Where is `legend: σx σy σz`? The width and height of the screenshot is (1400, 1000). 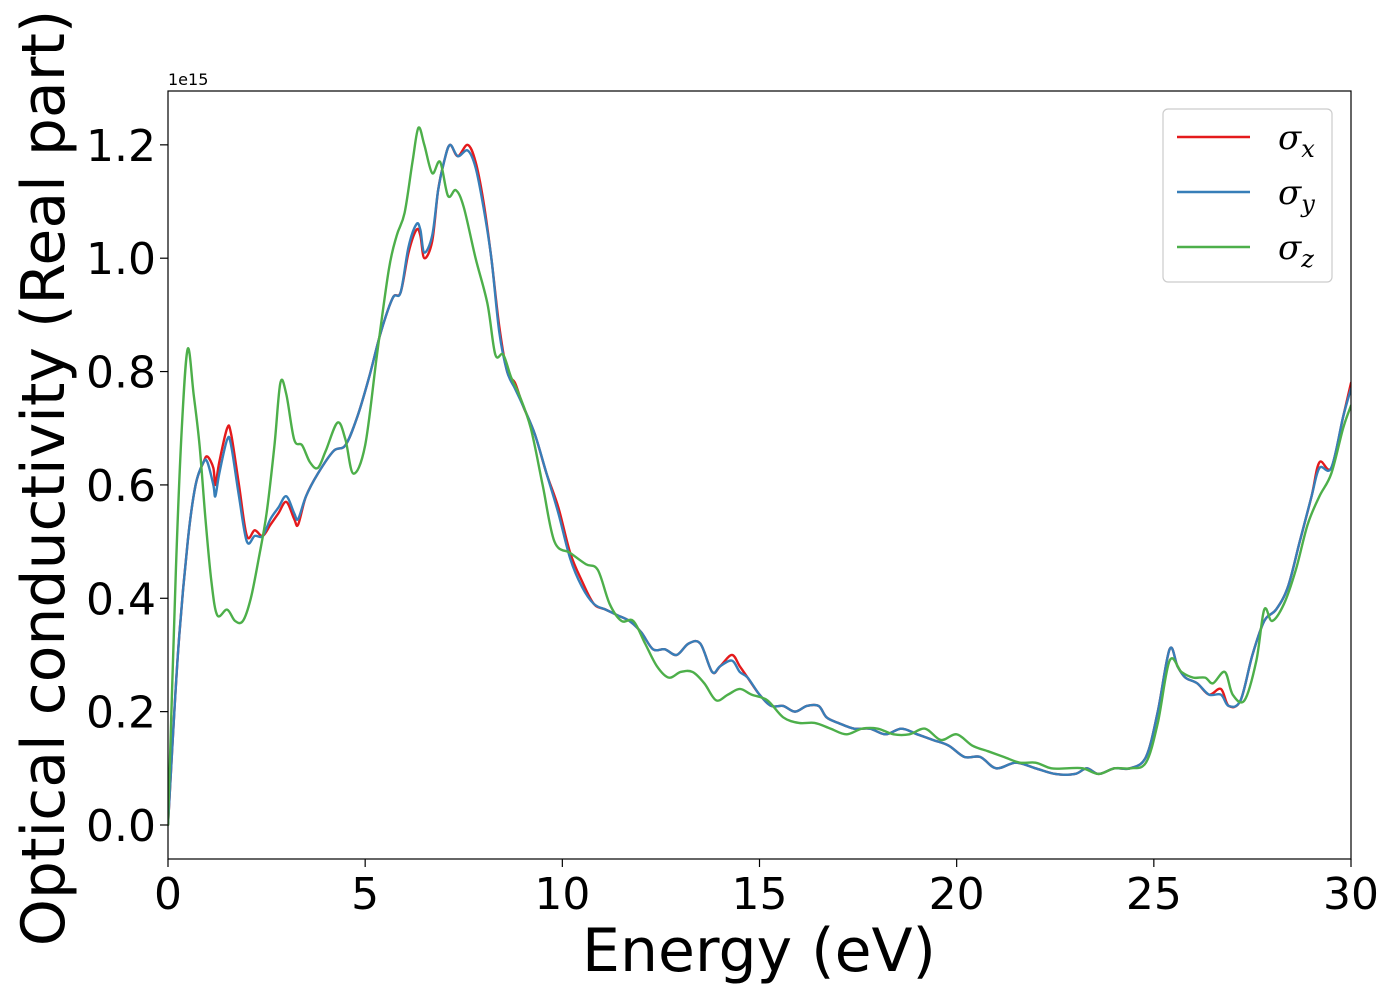 legend: σx σy σz is located at coordinates (1247, 195).